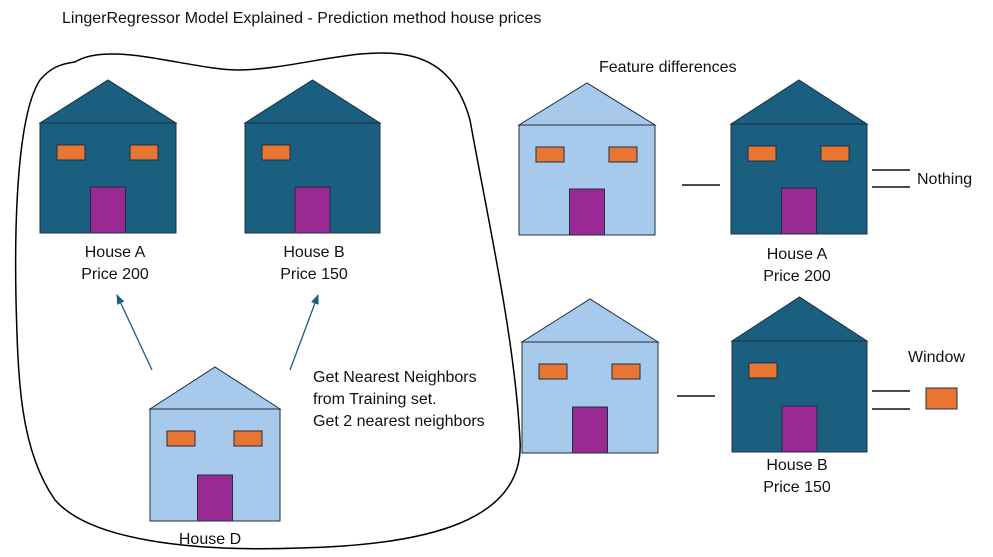 The height and width of the screenshot is (557, 993). What do you see at coordinates (797, 465) in the screenshot?
I see `row-b-house-name: House B` at bounding box center [797, 465].